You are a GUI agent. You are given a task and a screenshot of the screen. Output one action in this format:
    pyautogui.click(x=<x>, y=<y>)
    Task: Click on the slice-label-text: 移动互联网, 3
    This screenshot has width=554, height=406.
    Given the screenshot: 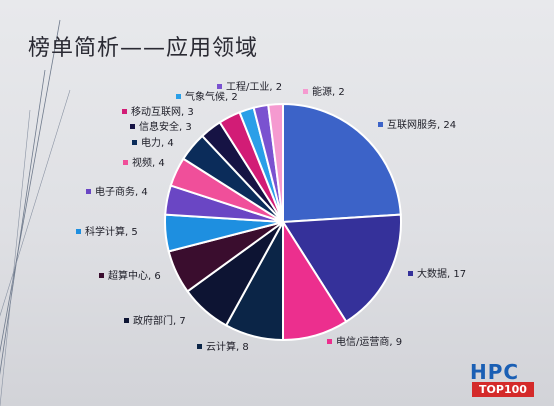 What is the action you would take?
    pyautogui.click(x=162, y=111)
    